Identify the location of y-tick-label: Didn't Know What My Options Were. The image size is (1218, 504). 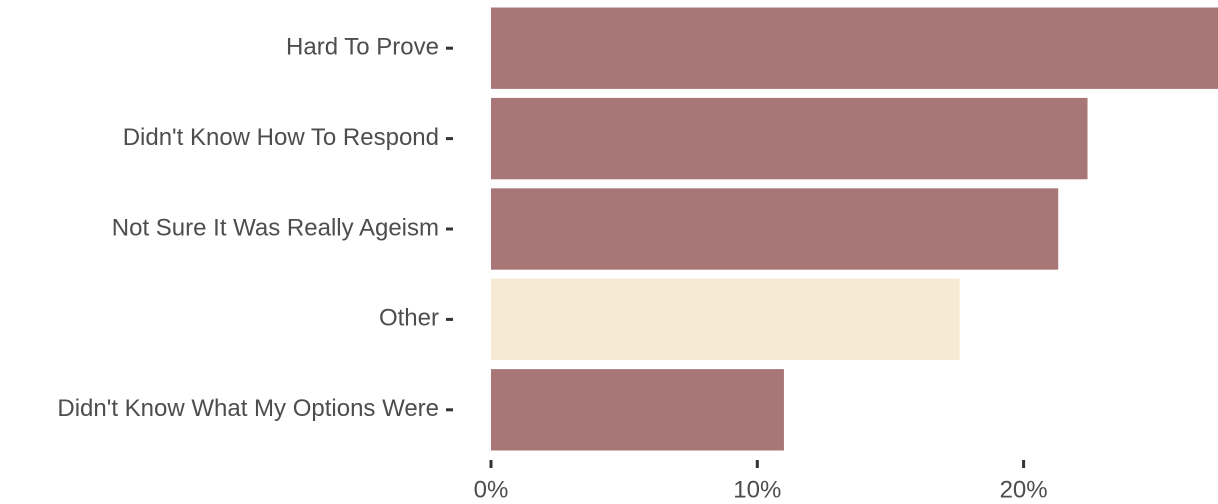
(248, 408).